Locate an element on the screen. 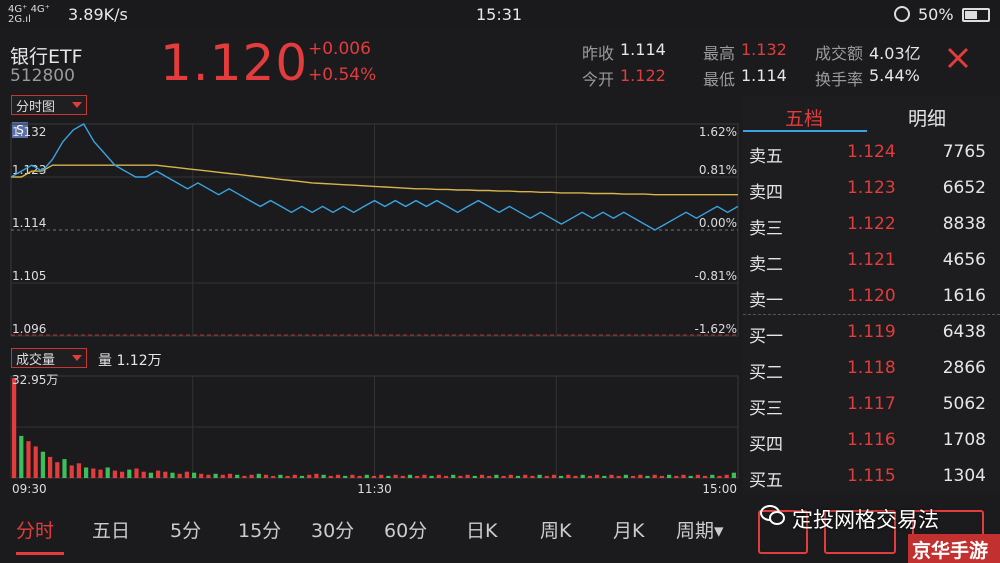  order-book-row: 买四 1.116 1708 is located at coordinates (871, 440).